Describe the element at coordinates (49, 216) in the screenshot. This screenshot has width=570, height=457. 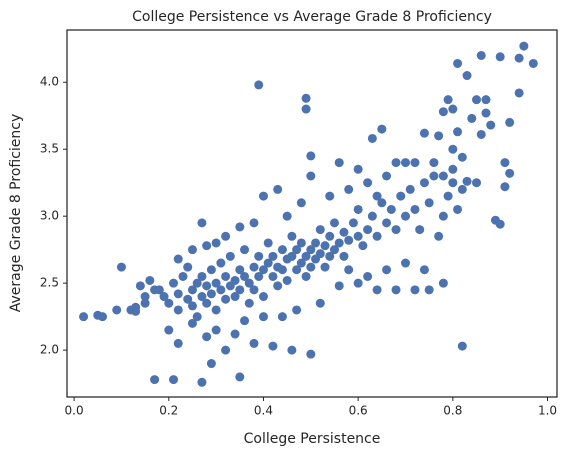
I see `y-tick-label: 3.0` at that location.